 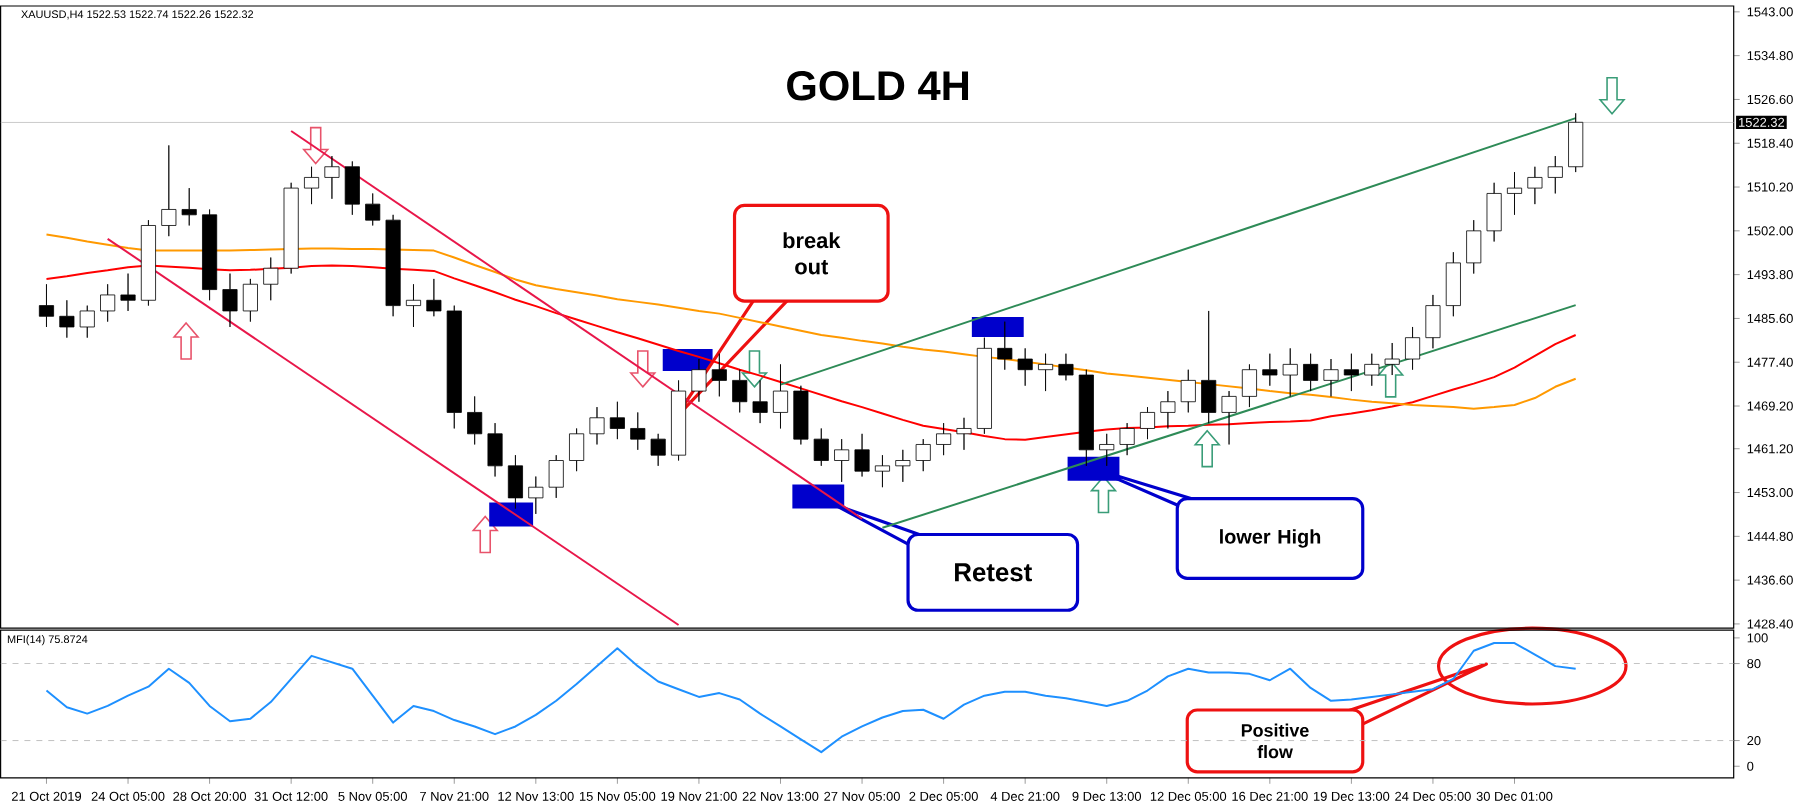 I want to click on annotation: break out, so click(x=812, y=253).